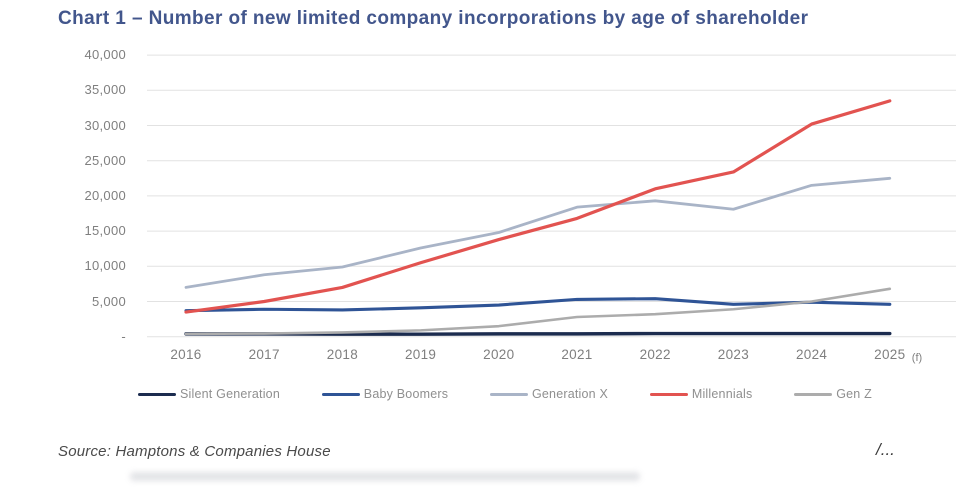  Describe the element at coordinates (577, 354) in the screenshot. I see `x-tick-label: 2021` at that location.